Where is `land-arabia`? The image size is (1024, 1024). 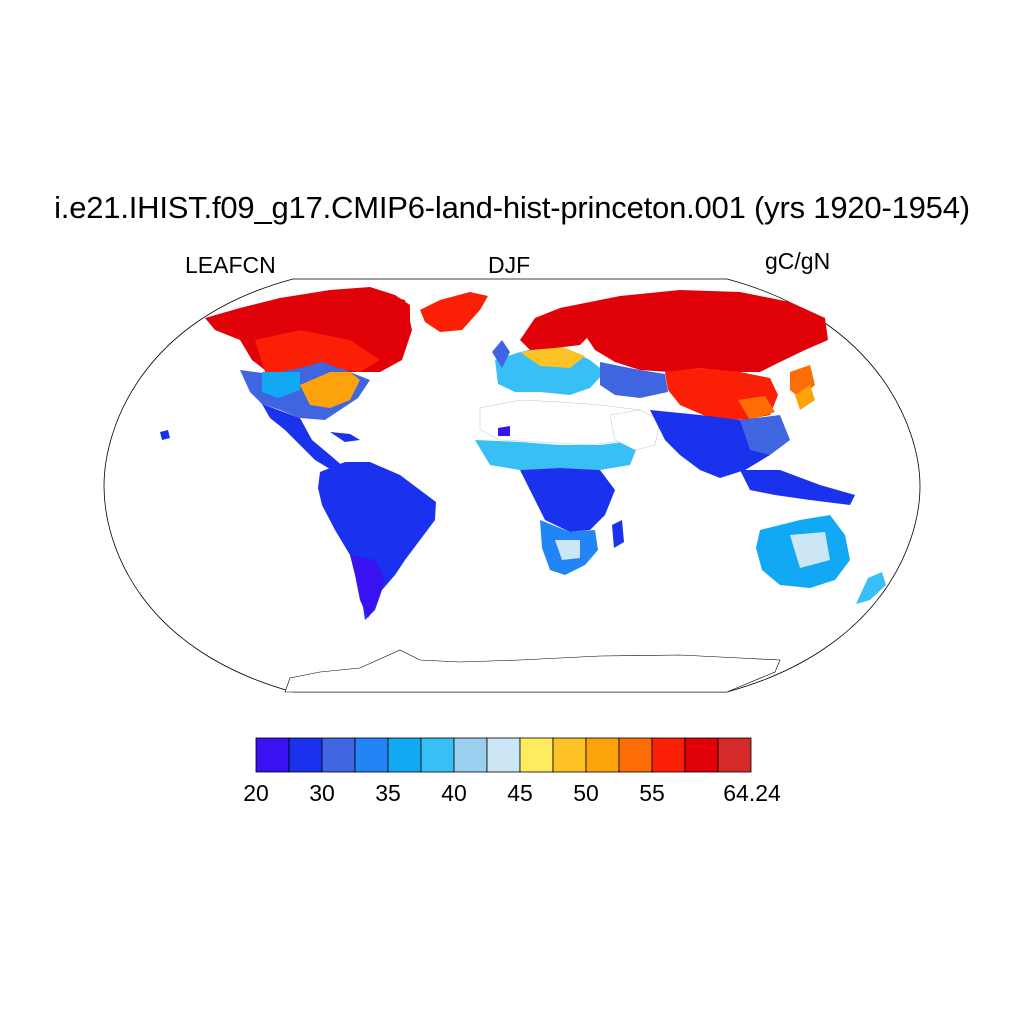
land-arabia is located at coordinates (635, 430).